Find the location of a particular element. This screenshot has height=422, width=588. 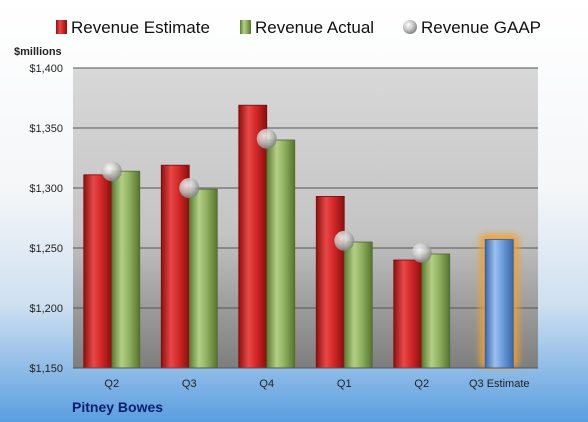

y-axis: $1,150 $1,200 $1,250 $1,300 $1,350 $1,400 is located at coordinates (46, 219).